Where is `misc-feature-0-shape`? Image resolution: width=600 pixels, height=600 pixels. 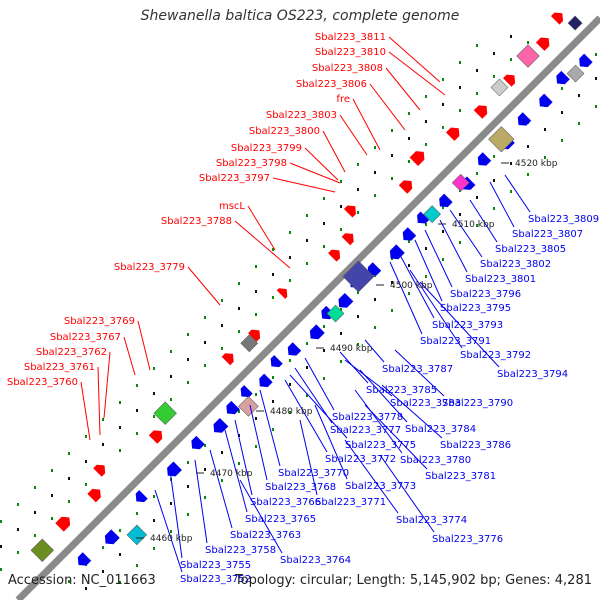 misc-feature-0-shape is located at coordinates (42, 550).